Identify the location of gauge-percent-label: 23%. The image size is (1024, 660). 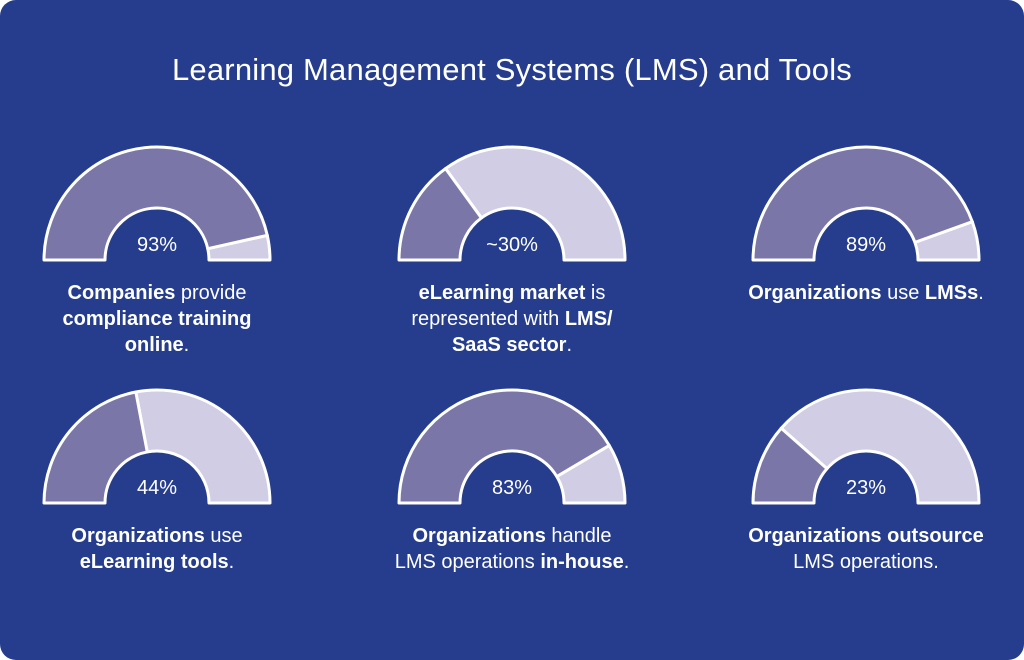
(866, 488).